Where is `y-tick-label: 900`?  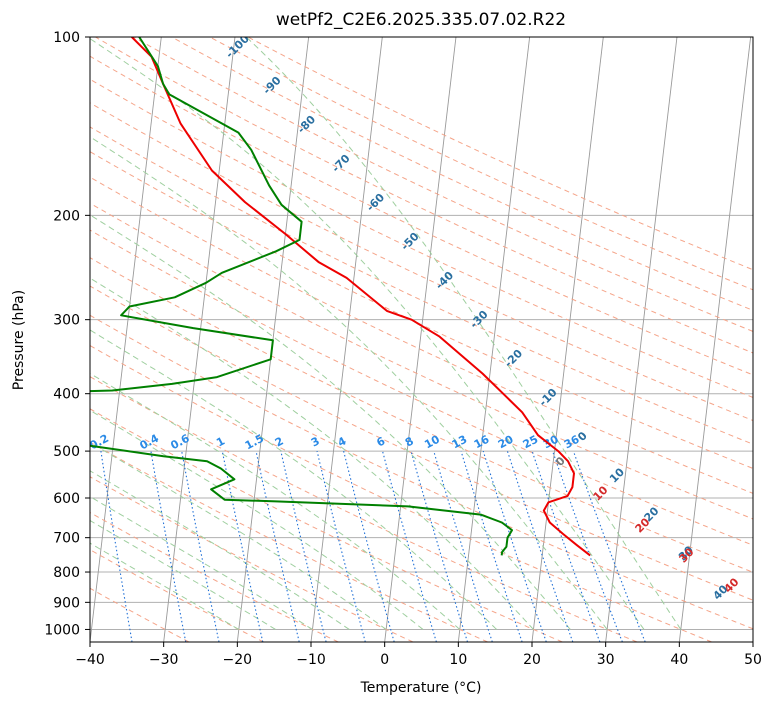
y-tick-label: 900 is located at coordinates (66, 603).